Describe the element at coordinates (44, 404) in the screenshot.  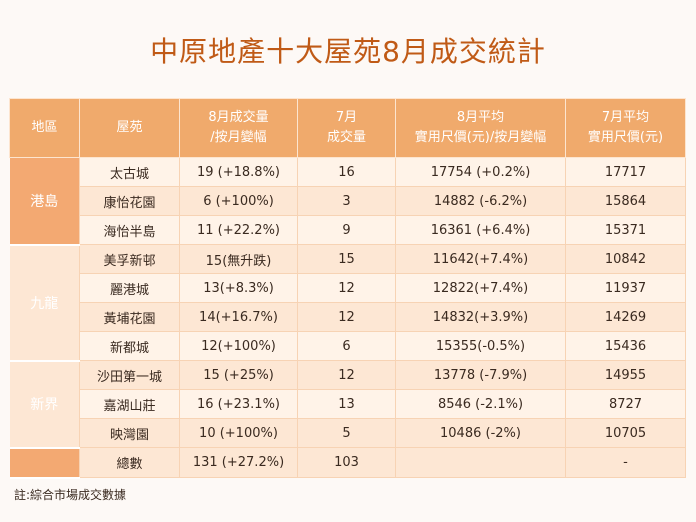
I see `region-new-territories: 新界` at that location.